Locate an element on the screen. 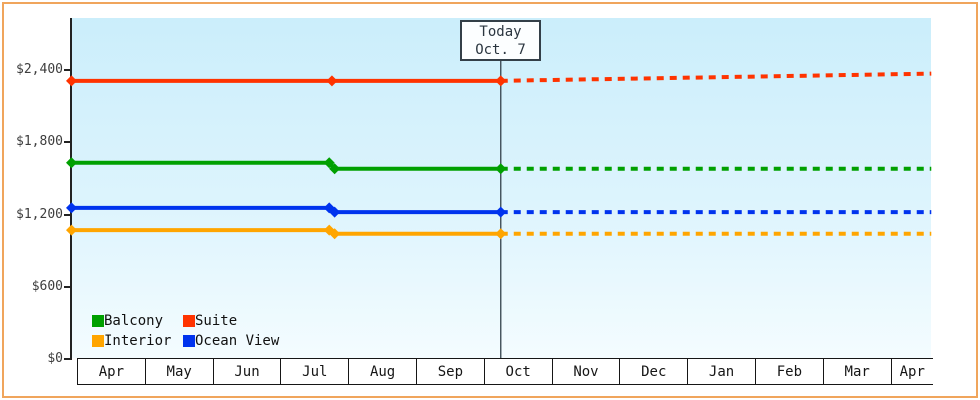 The image size is (980, 400). legend-row: Interior Ocean View is located at coordinates (185, 341).